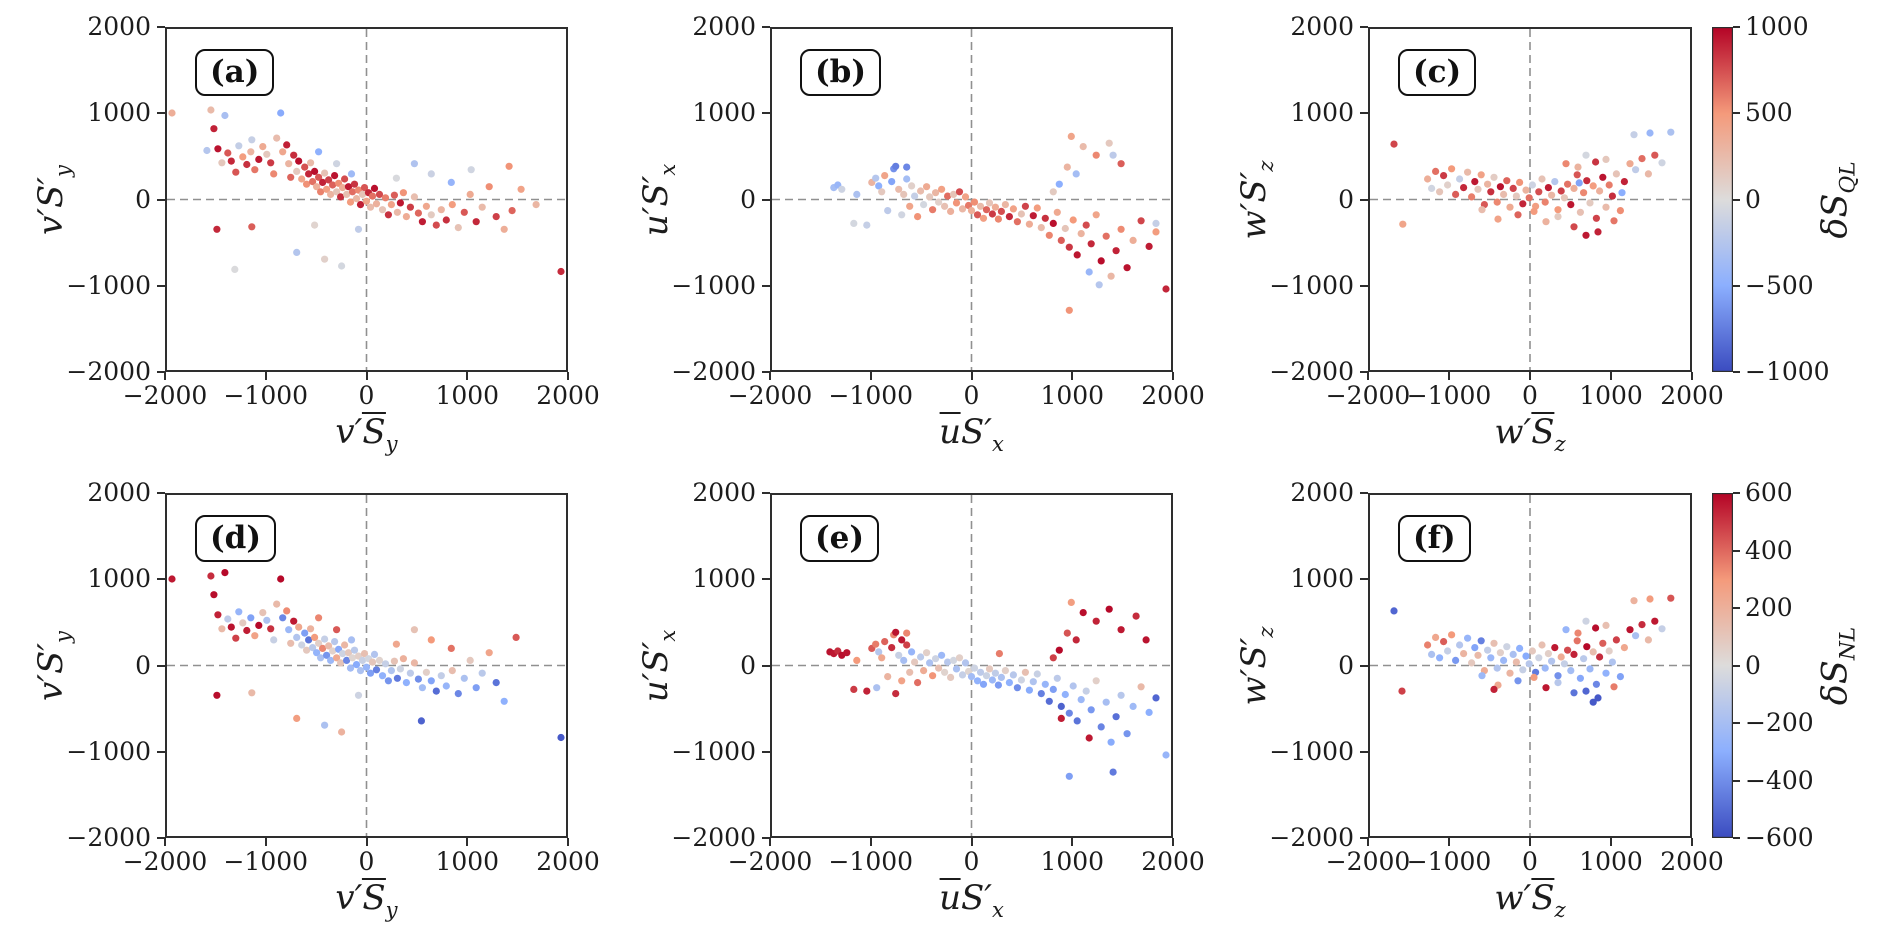 This screenshot has width=1892, height=946. Describe the element at coordinates (971, 434) in the screenshot. I see `x-axis-label-b: uS′x` at that location.